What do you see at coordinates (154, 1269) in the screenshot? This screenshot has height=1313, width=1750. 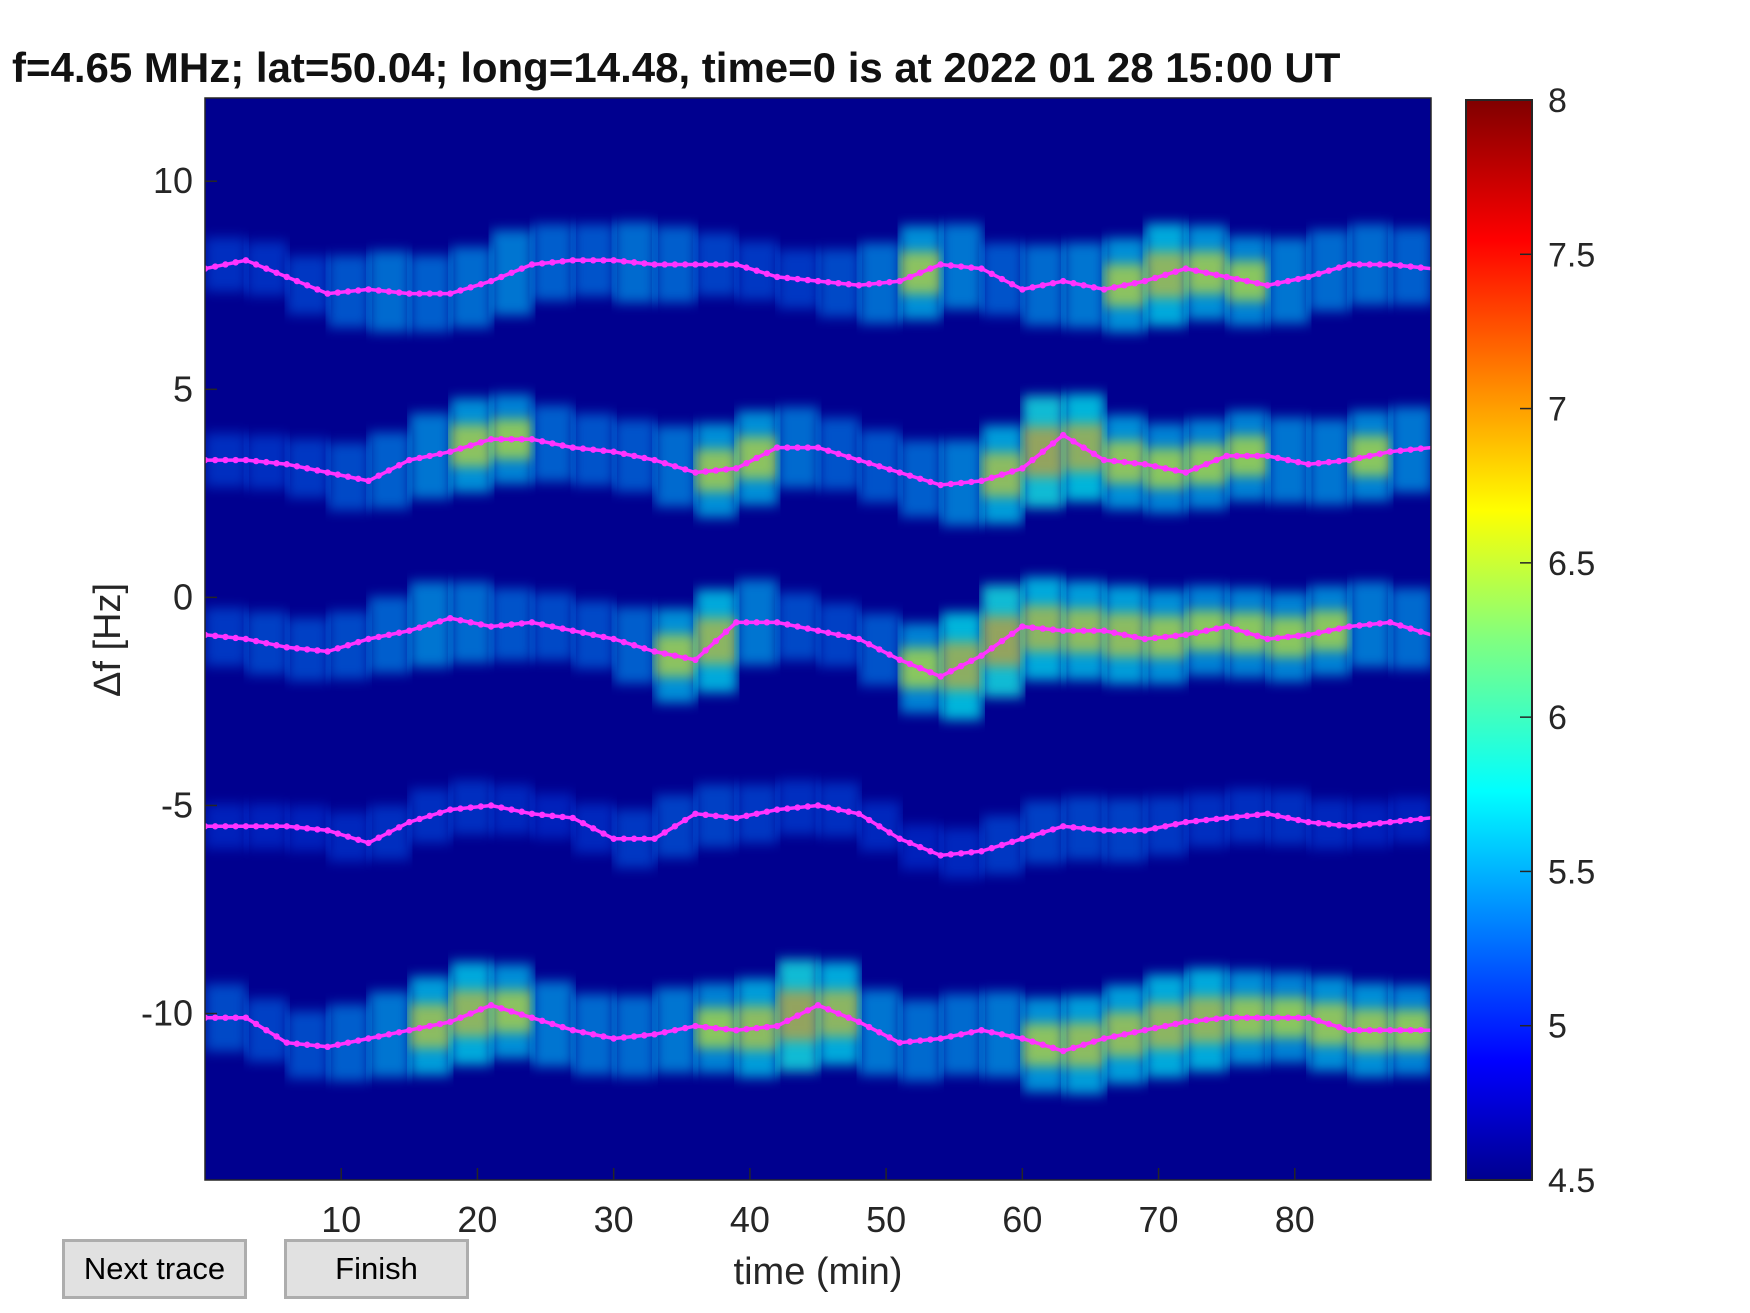 I see `next-trace-button: Next trace` at bounding box center [154, 1269].